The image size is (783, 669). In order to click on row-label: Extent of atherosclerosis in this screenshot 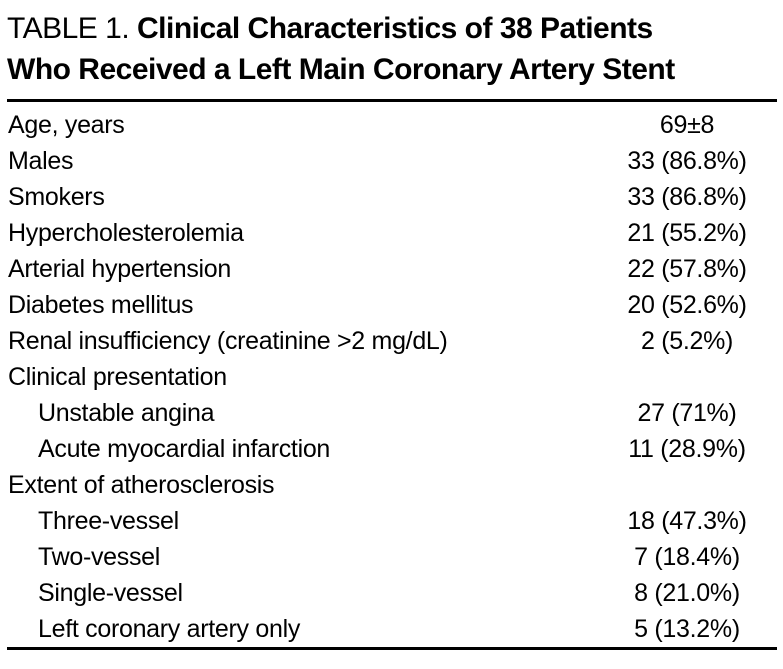, I will do `click(141, 484)`.